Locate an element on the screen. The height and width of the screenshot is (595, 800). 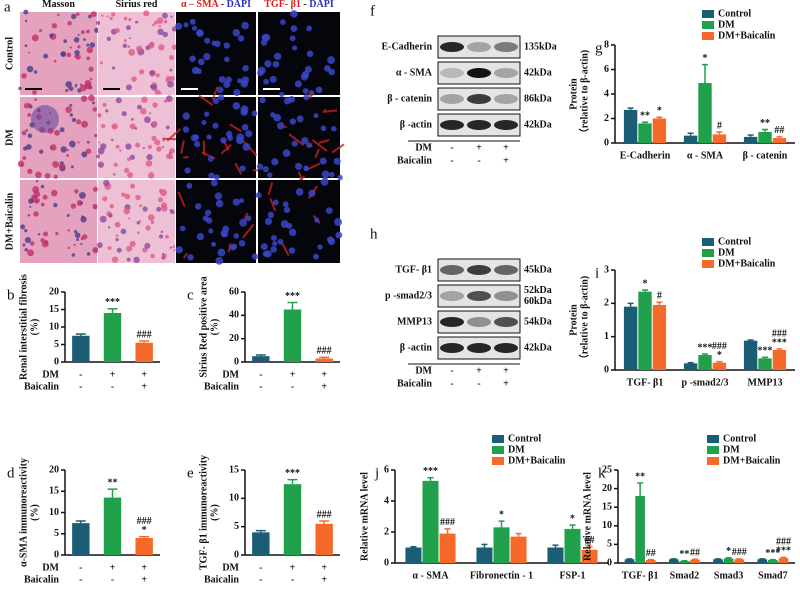
x-tick-label: TGF- β1 is located at coordinates (640, 575).